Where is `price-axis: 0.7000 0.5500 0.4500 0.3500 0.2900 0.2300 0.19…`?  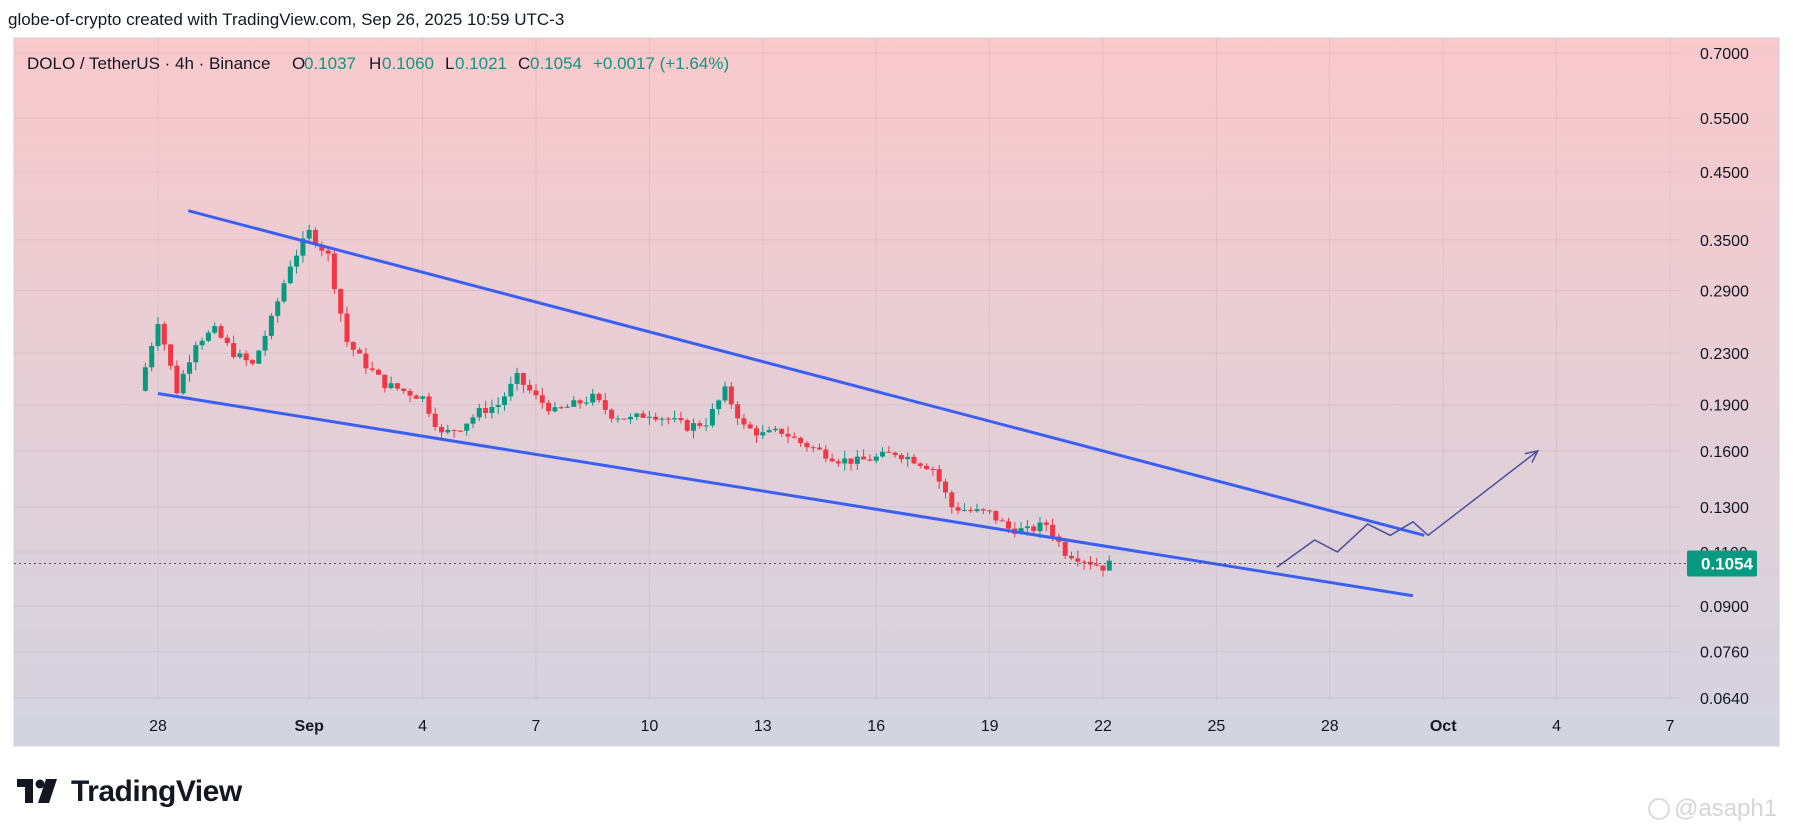
price-axis: 0.7000 0.5500 0.4500 0.3500 0.2900 0.2300 0.19… is located at coordinates (1724, 377).